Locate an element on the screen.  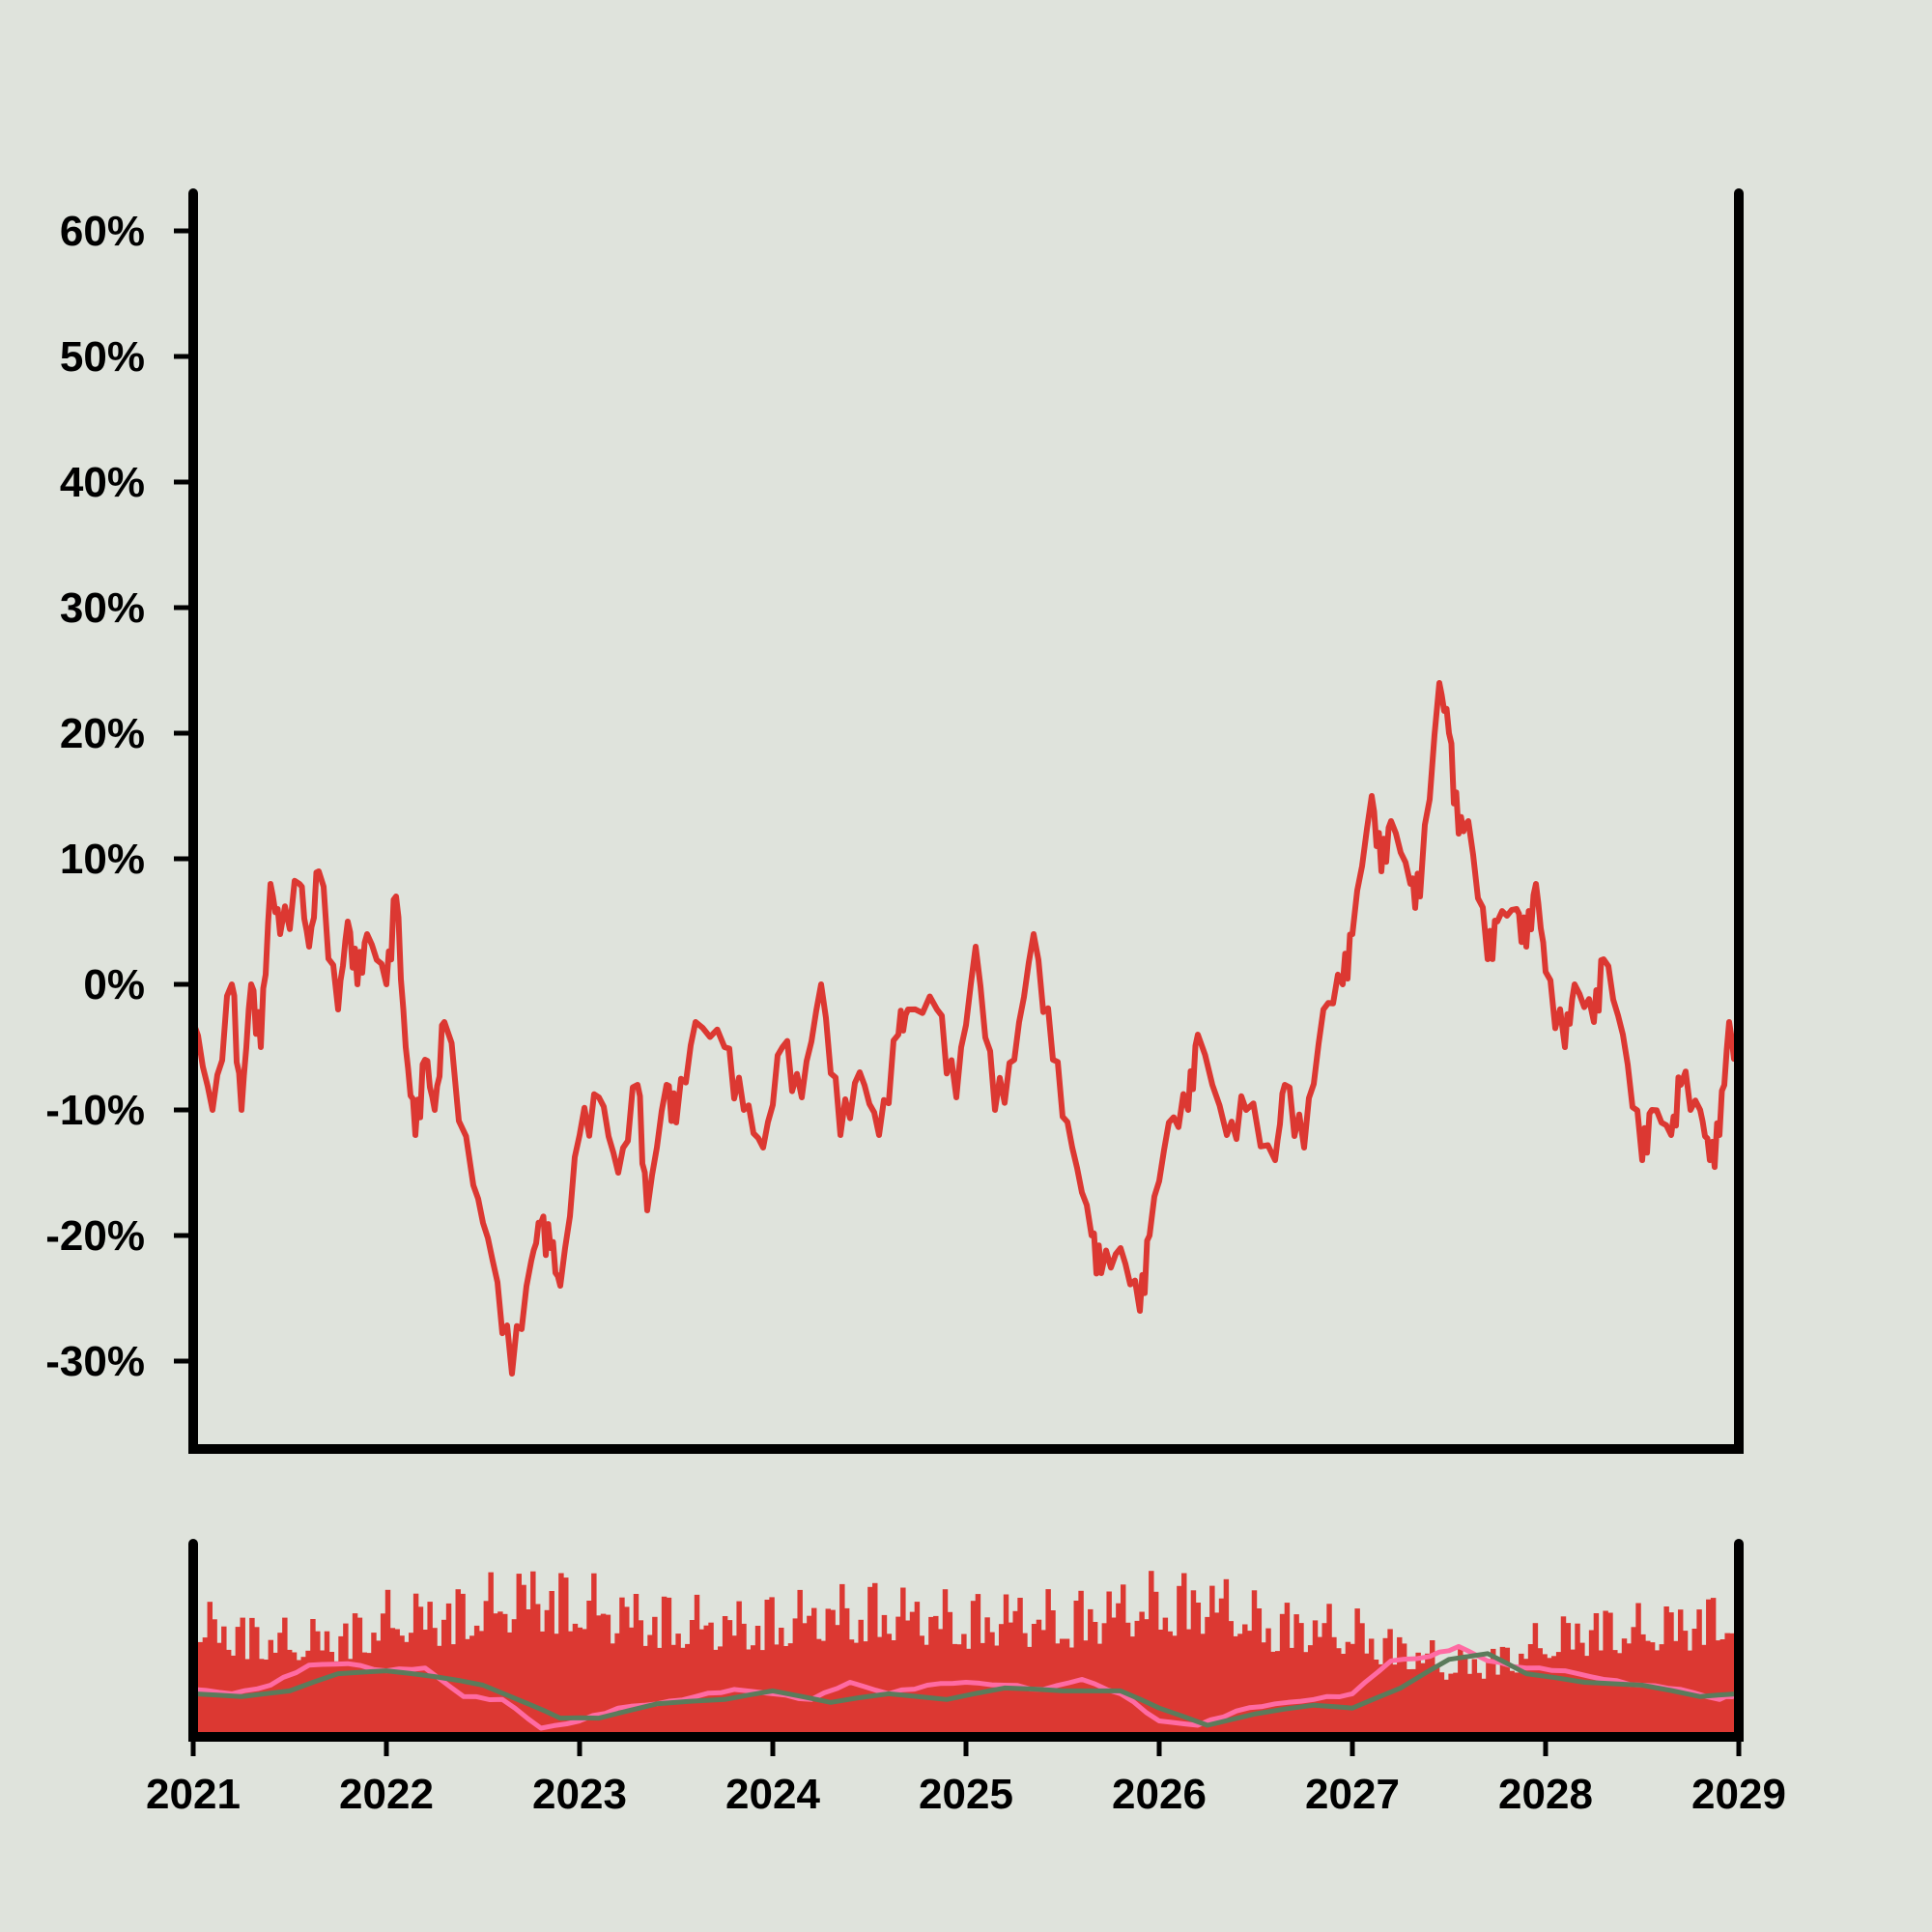
x-tick-label: 2026 is located at coordinates (1159, 1794).